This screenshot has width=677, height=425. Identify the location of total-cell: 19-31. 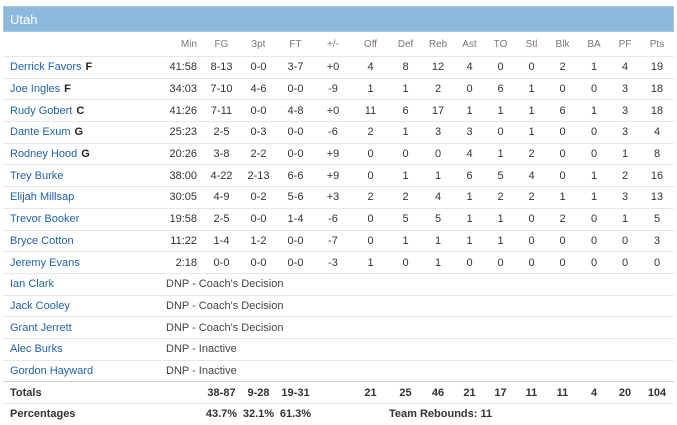
(295, 392).